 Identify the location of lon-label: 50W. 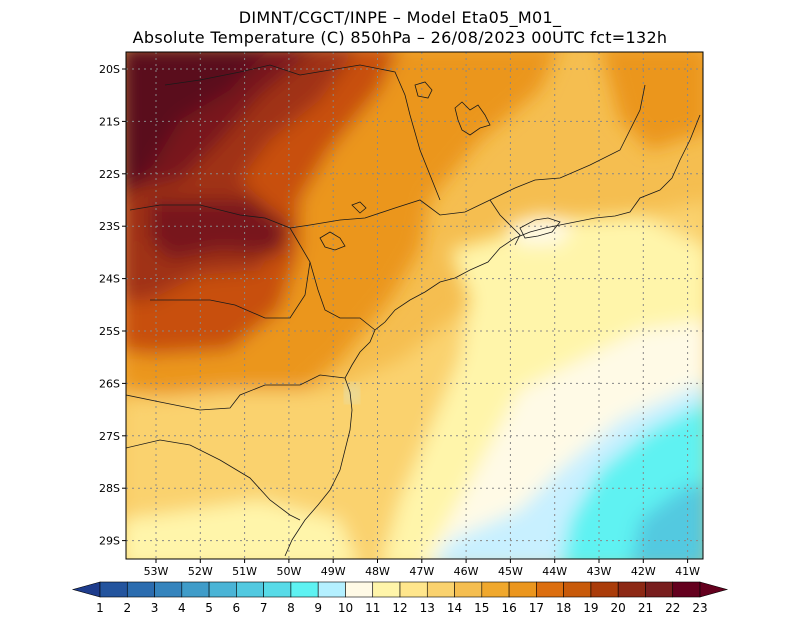
(288, 571).